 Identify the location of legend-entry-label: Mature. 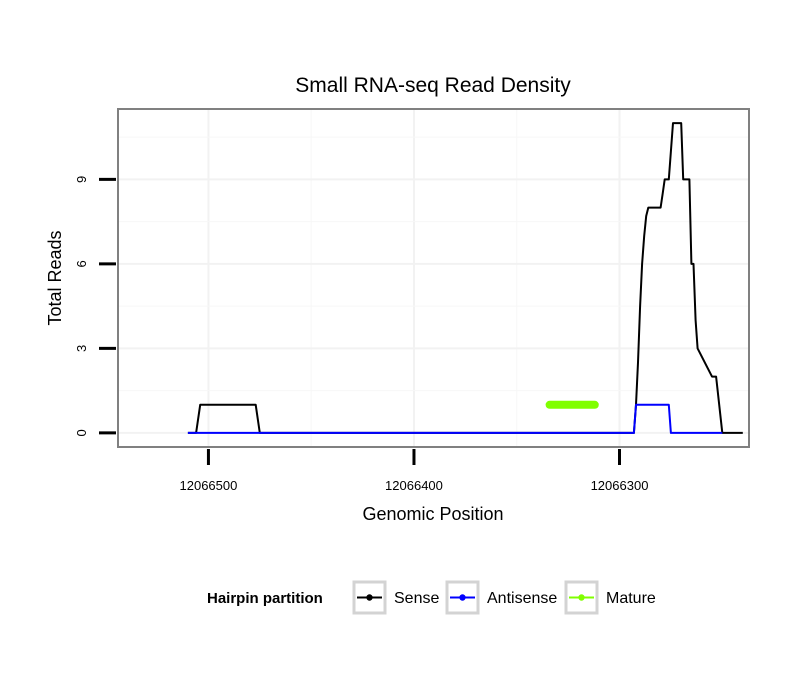
(631, 598).